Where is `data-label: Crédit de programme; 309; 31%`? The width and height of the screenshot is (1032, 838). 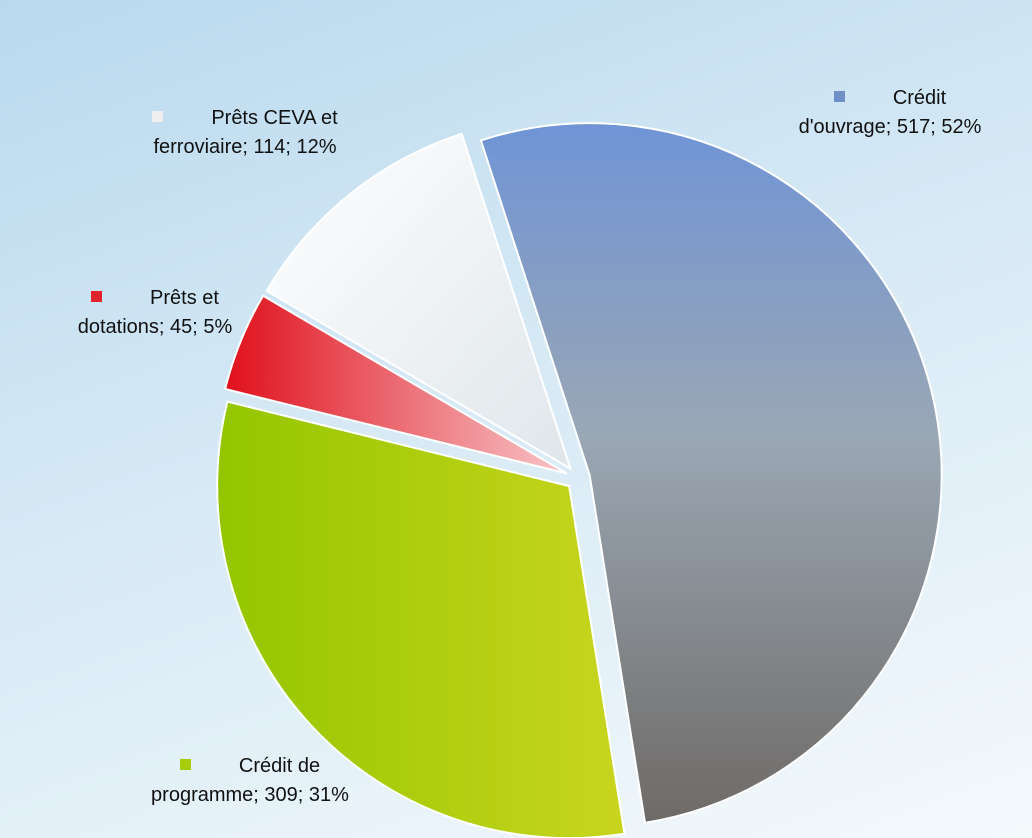 data-label: Crédit de programme; 309; 31% is located at coordinates (250, 781).